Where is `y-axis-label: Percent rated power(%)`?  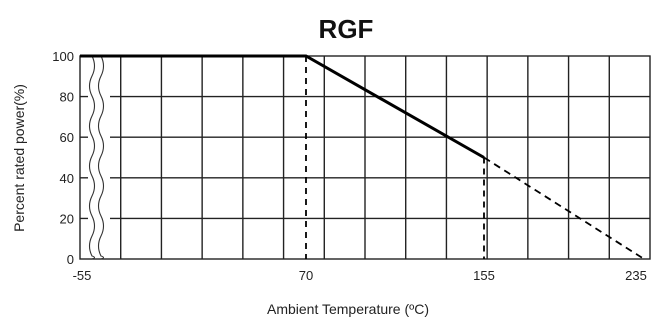 y-axis-label: Percent rated power(%) is located at coordinates (19, 158).